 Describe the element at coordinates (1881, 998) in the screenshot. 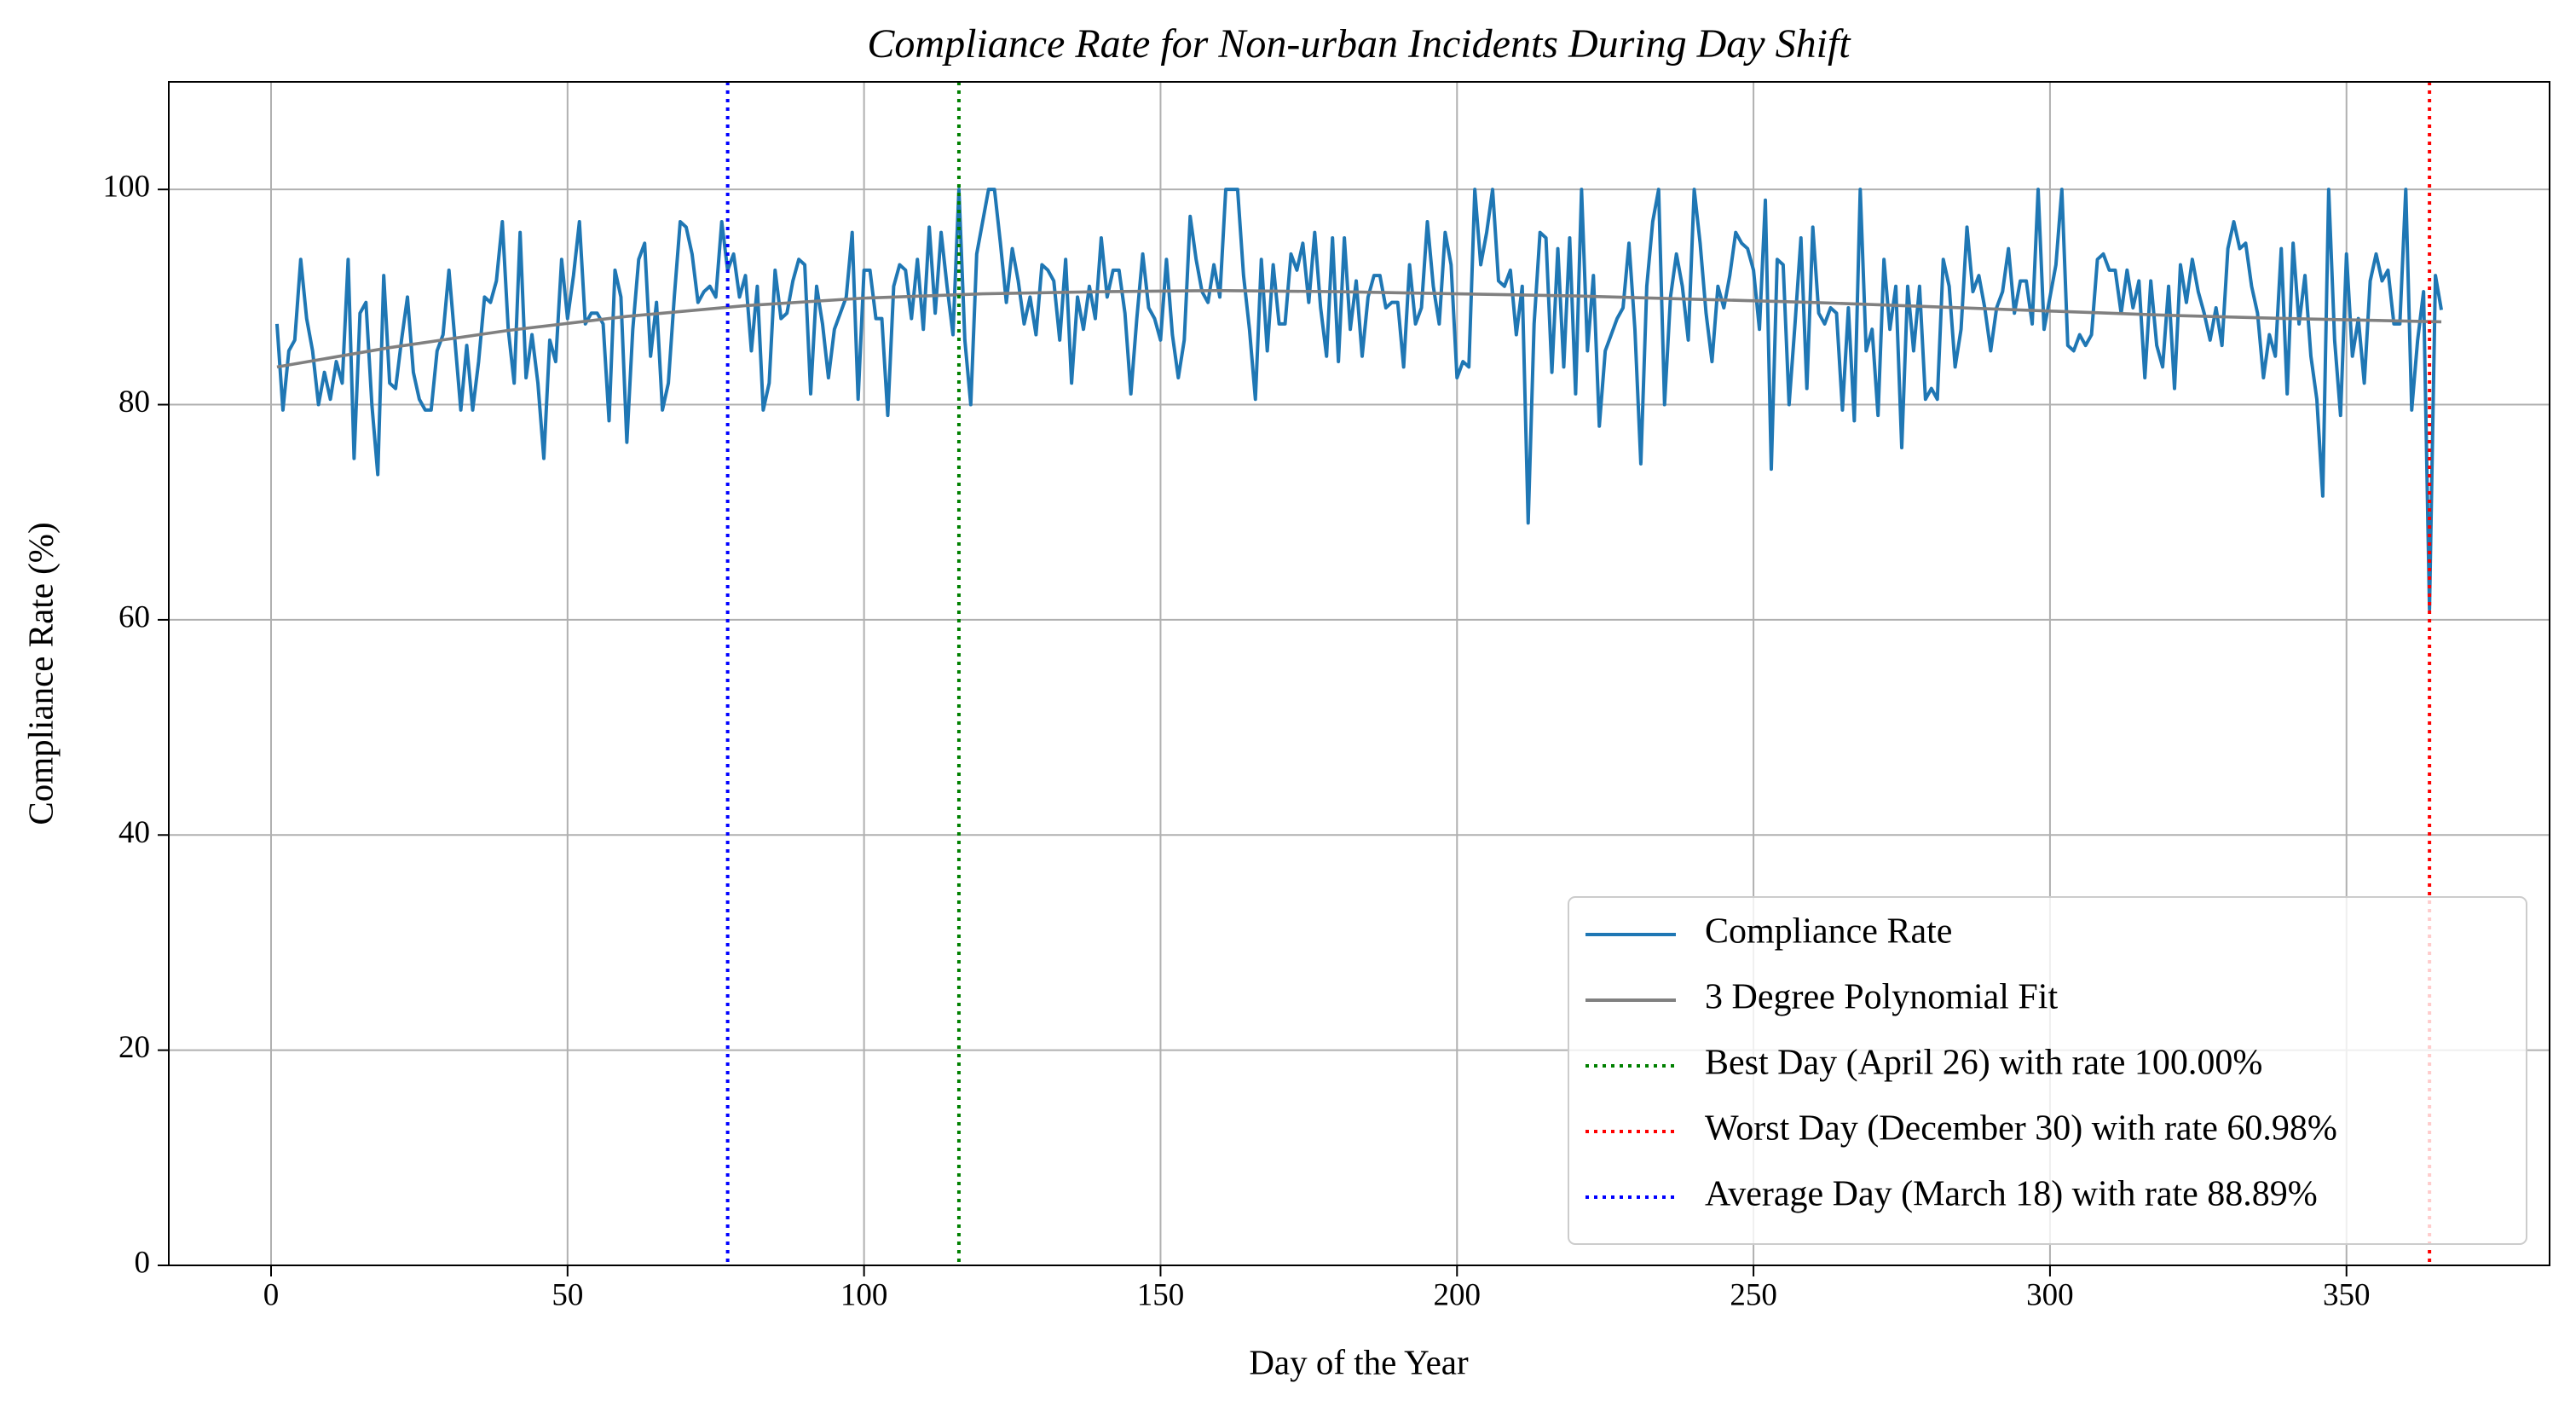

I see `legend-label: 3 Degree Polynomial Fit` at that location.